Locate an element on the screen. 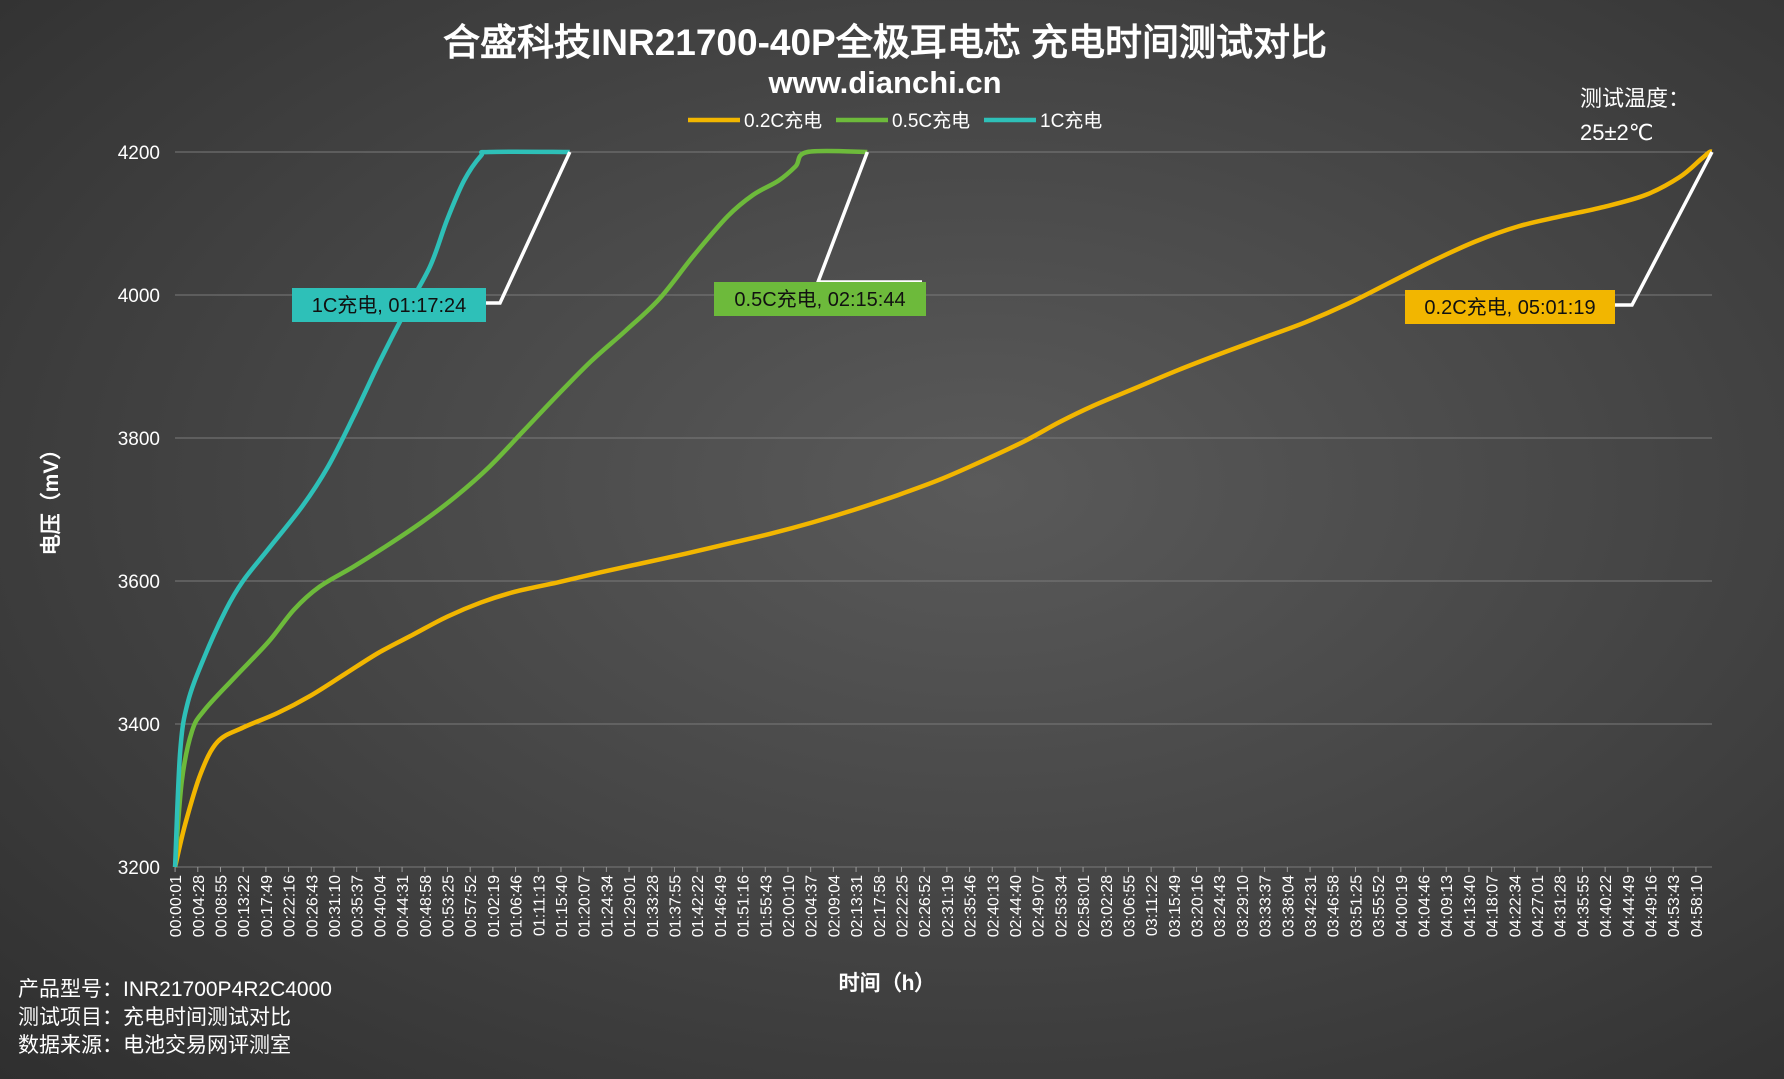  x-tick-label: 03:06:55 is located at coordinates (1129, 906).